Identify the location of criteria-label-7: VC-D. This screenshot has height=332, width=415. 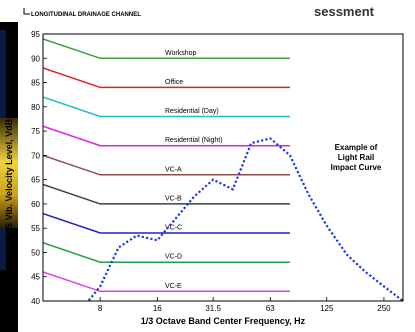
(173, 257).